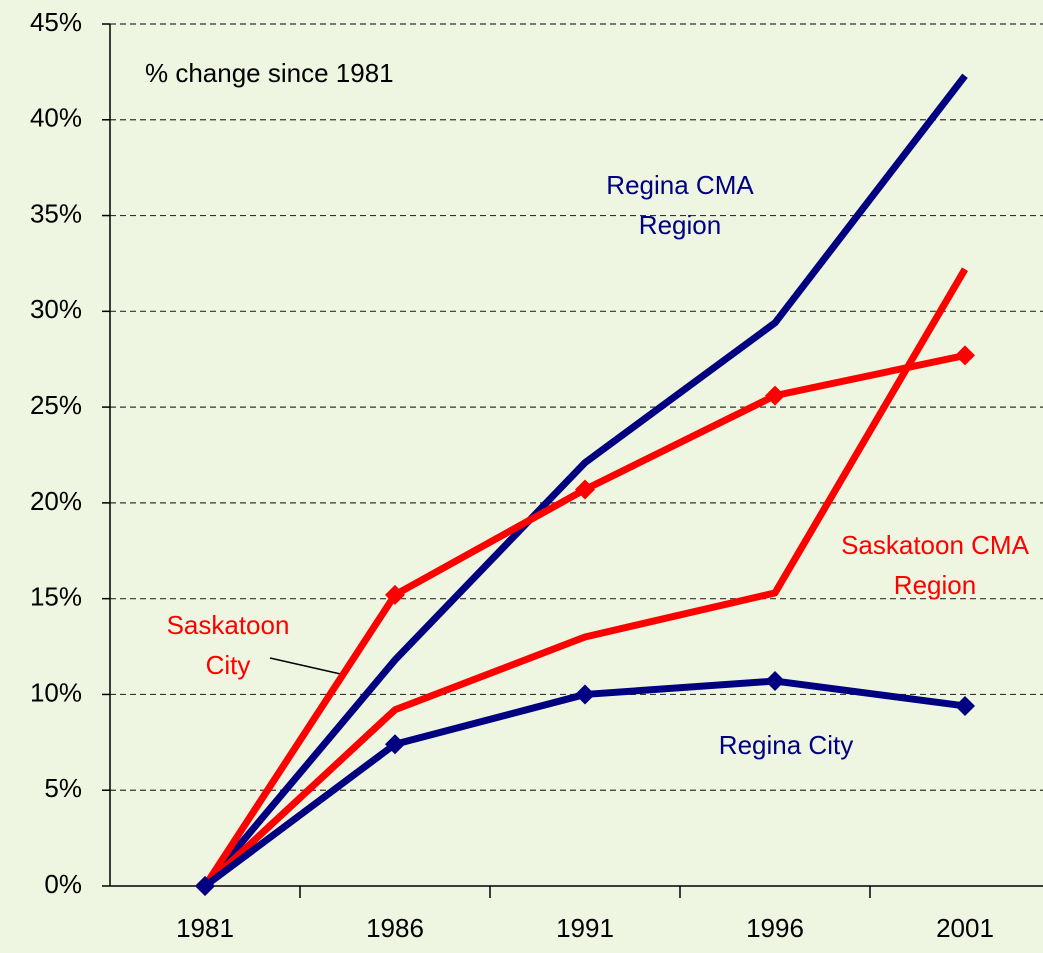  What do you see at coordinates (63, 884) in the screenshot?
I see `y-tick-label: 0%` at bounding box center [63, 884].